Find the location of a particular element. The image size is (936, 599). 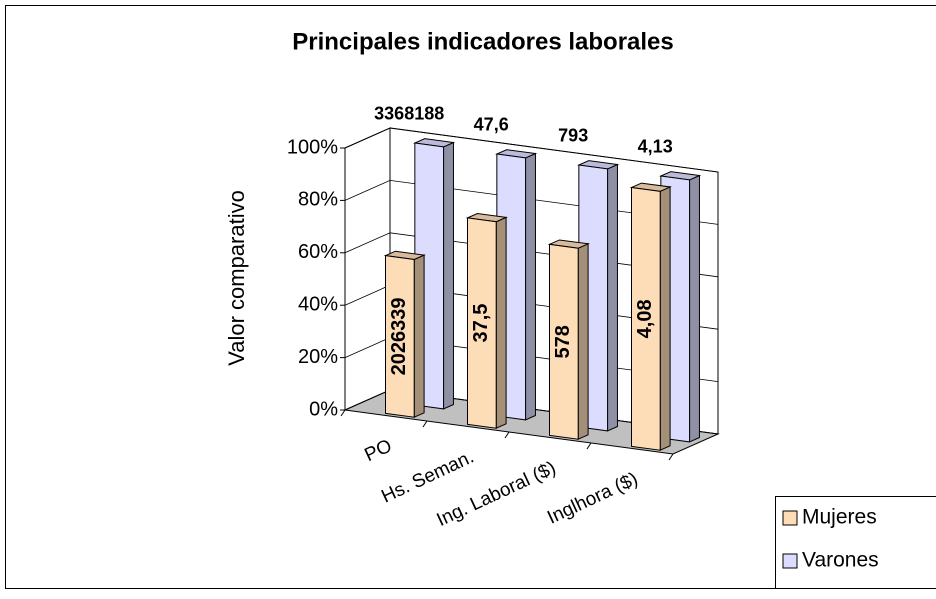

data-label: 4,13 is located at coordinates (655, 147).